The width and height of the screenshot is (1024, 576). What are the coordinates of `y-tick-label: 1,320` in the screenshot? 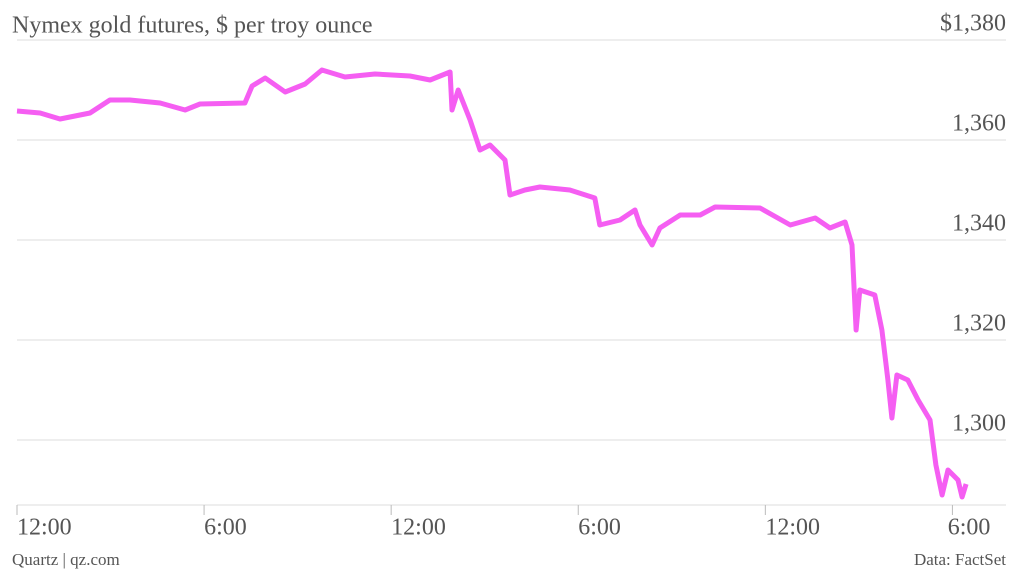 It's located at (979, 324).